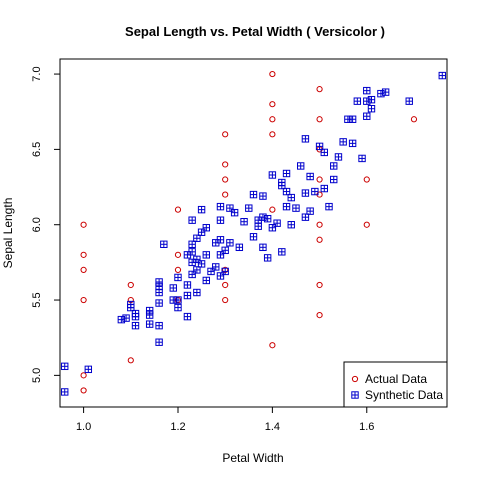 The image size is (480, 480). What do you see at coordinates (272, 427) in the screenshot?
I see `x-tick-label: 1.4` at bounding box center [272, 427].